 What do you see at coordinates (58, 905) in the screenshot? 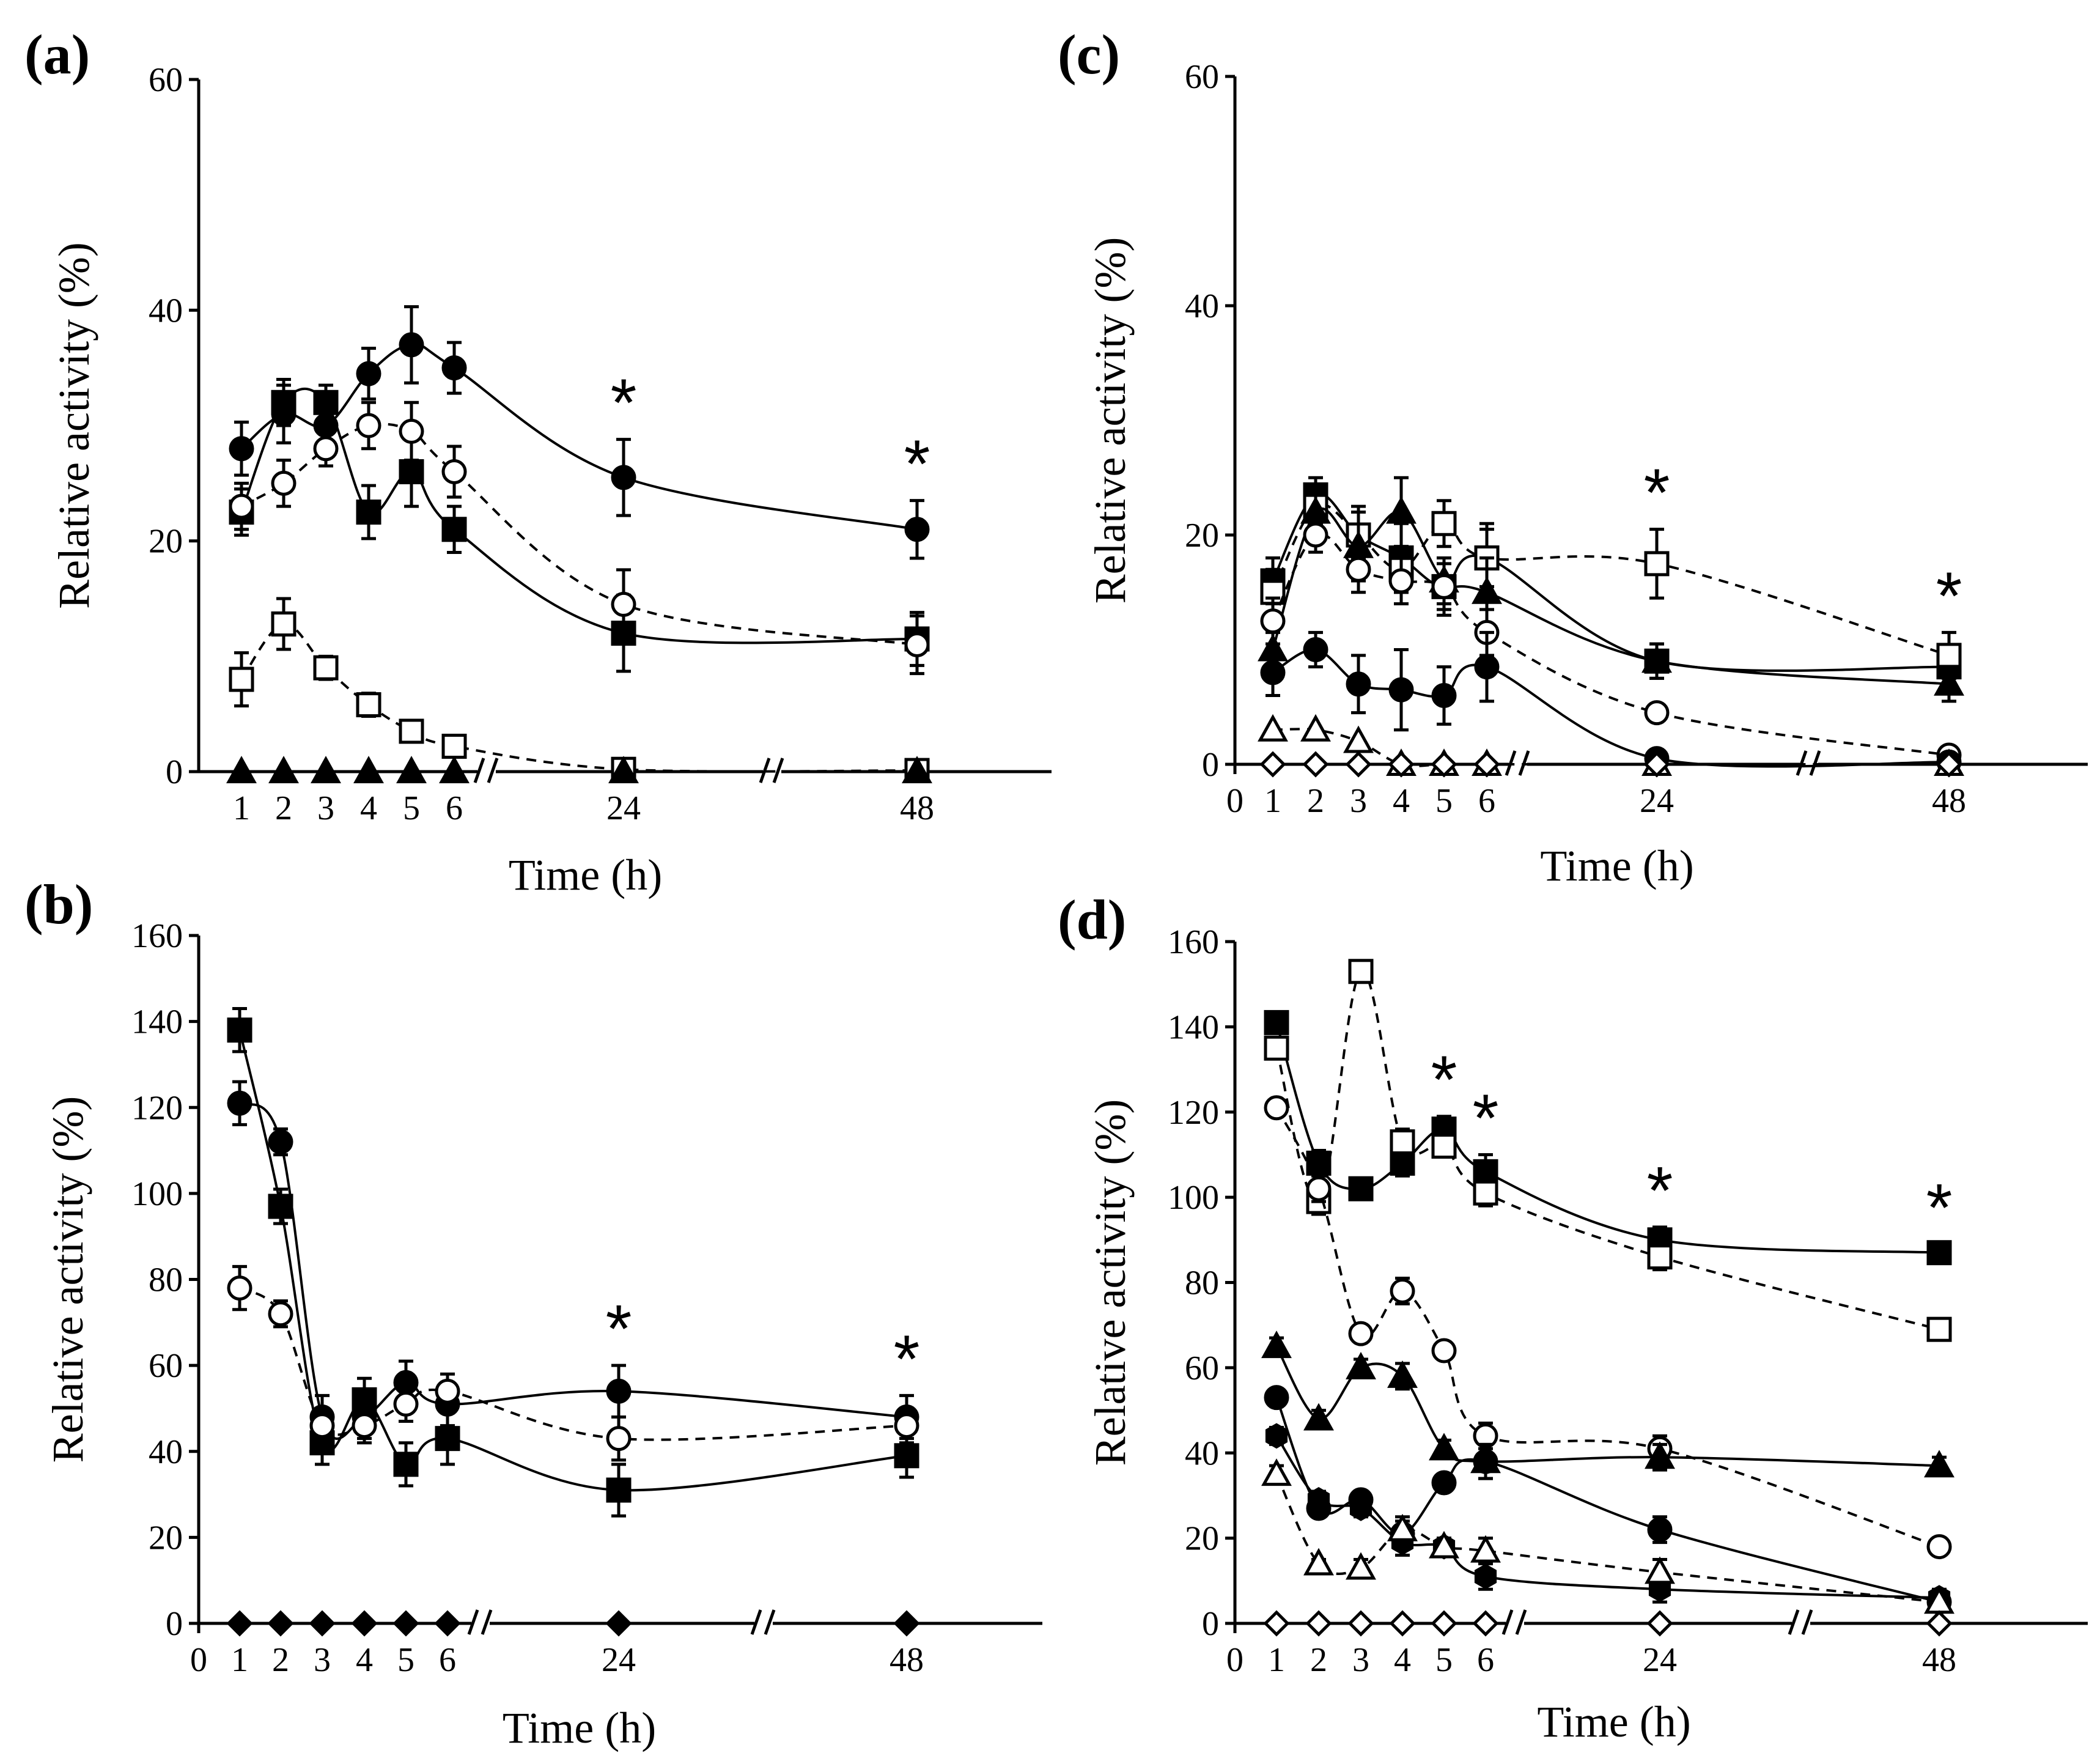
I see `panel-label: (b)` at bounding box center [58, 905].